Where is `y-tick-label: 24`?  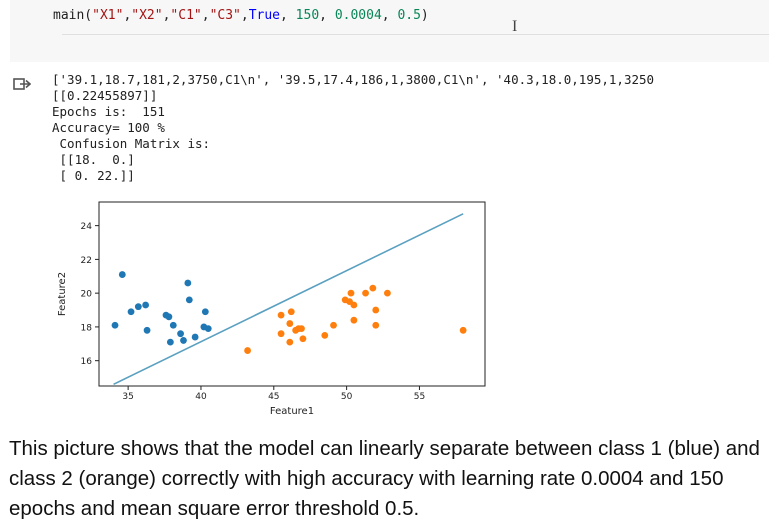
y-tick-label: 24 is located at coordinates (87, 227).